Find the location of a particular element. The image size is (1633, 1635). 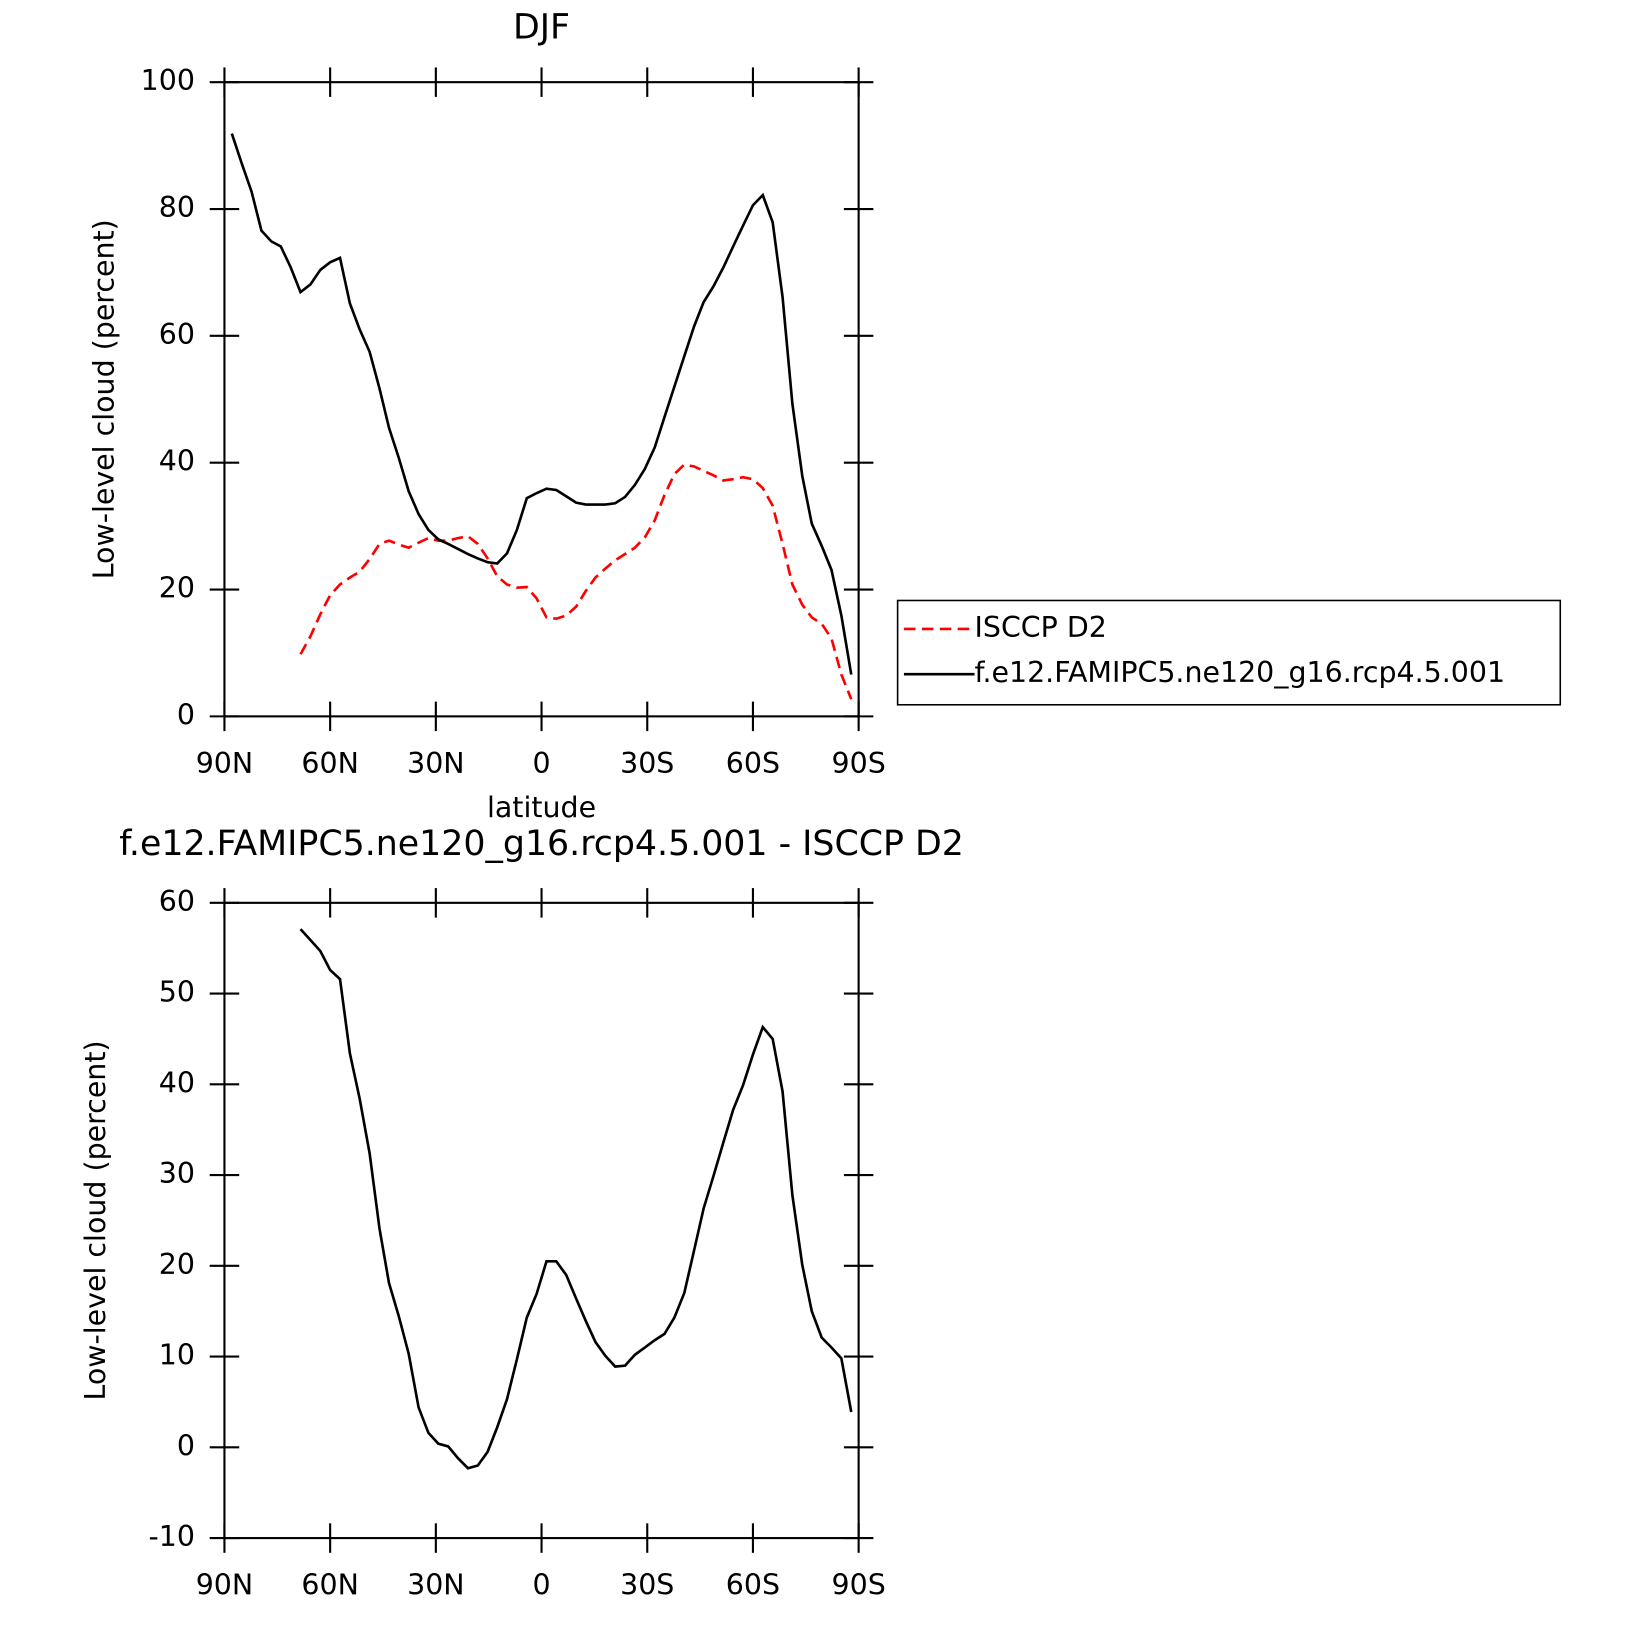

legend-box is located at coordinates (1229, 652).